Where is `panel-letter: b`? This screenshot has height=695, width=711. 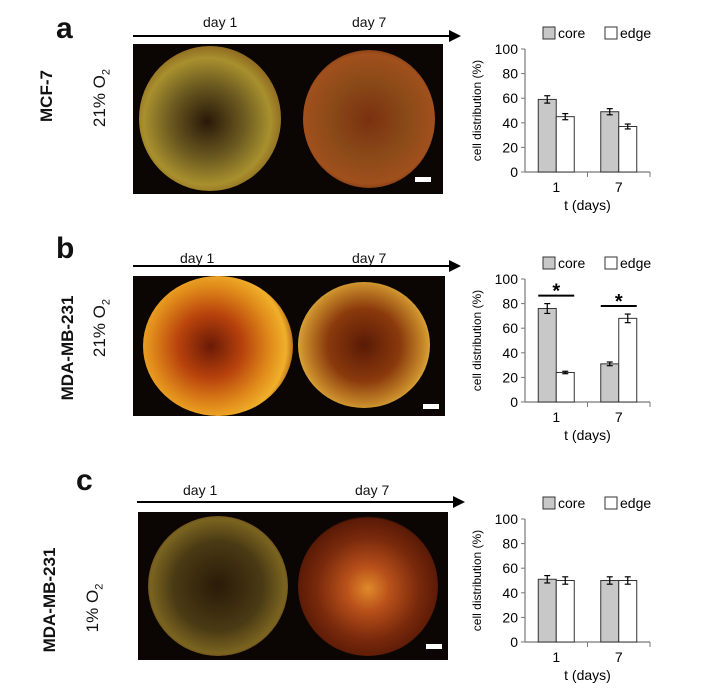
panel-letter: b is located at coordinates (65, 248).